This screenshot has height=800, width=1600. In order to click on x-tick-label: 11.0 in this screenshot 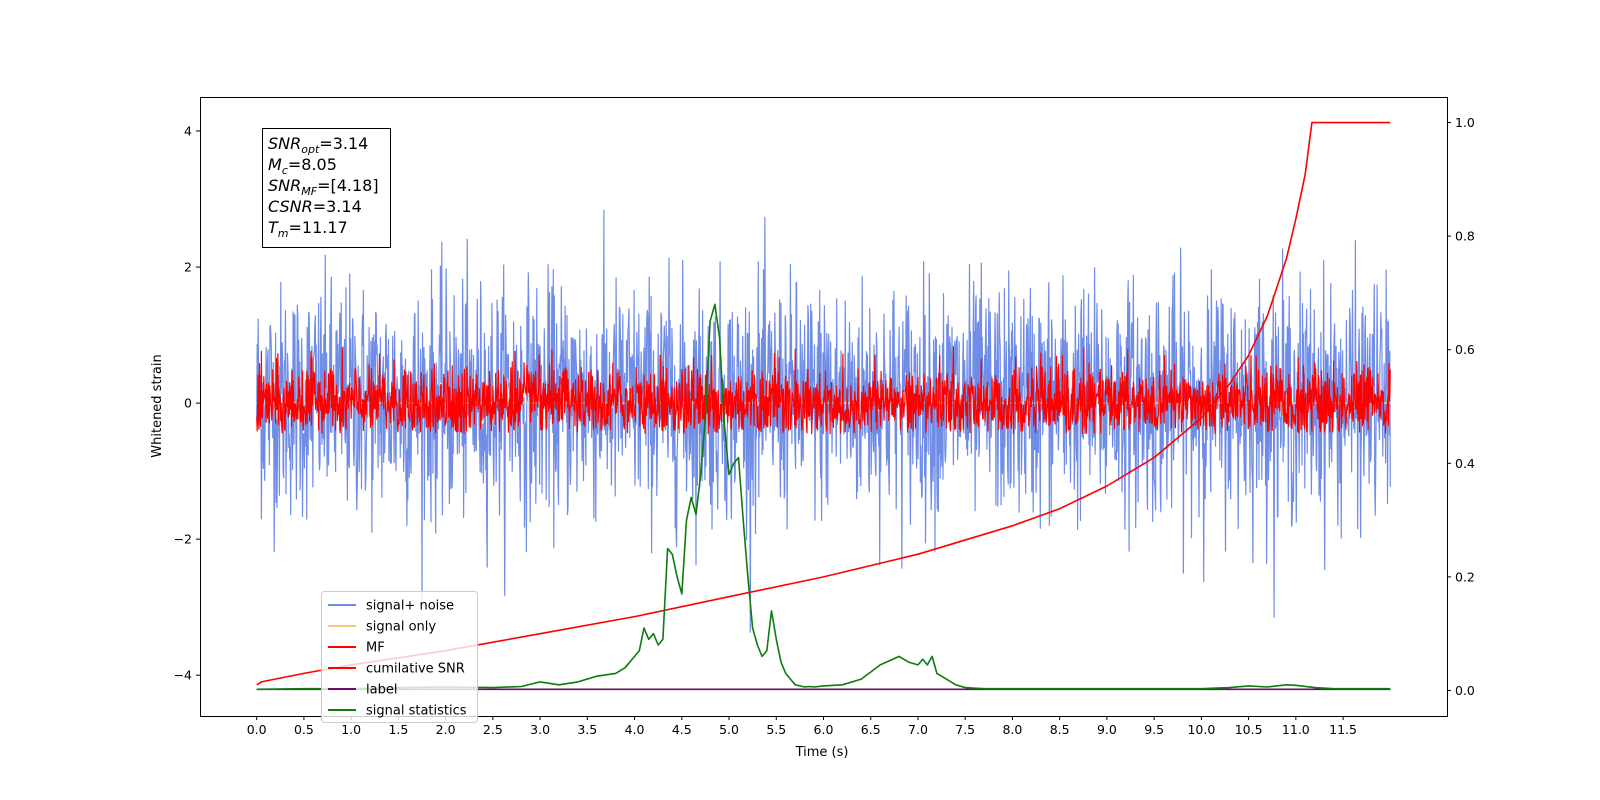, I will do `click(1296, 729)`.